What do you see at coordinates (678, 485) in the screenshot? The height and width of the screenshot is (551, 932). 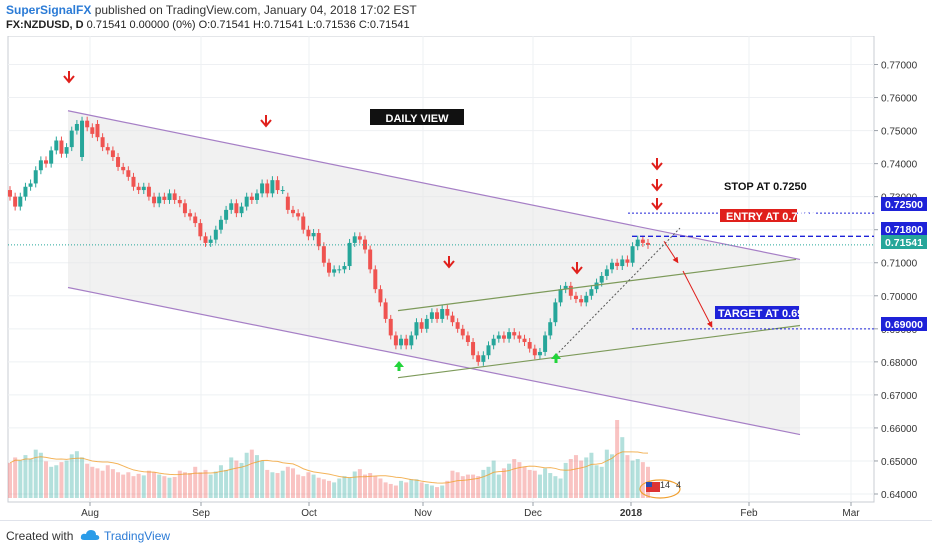 I see `badge-count-2: 4` at bounding box center [678, 485].